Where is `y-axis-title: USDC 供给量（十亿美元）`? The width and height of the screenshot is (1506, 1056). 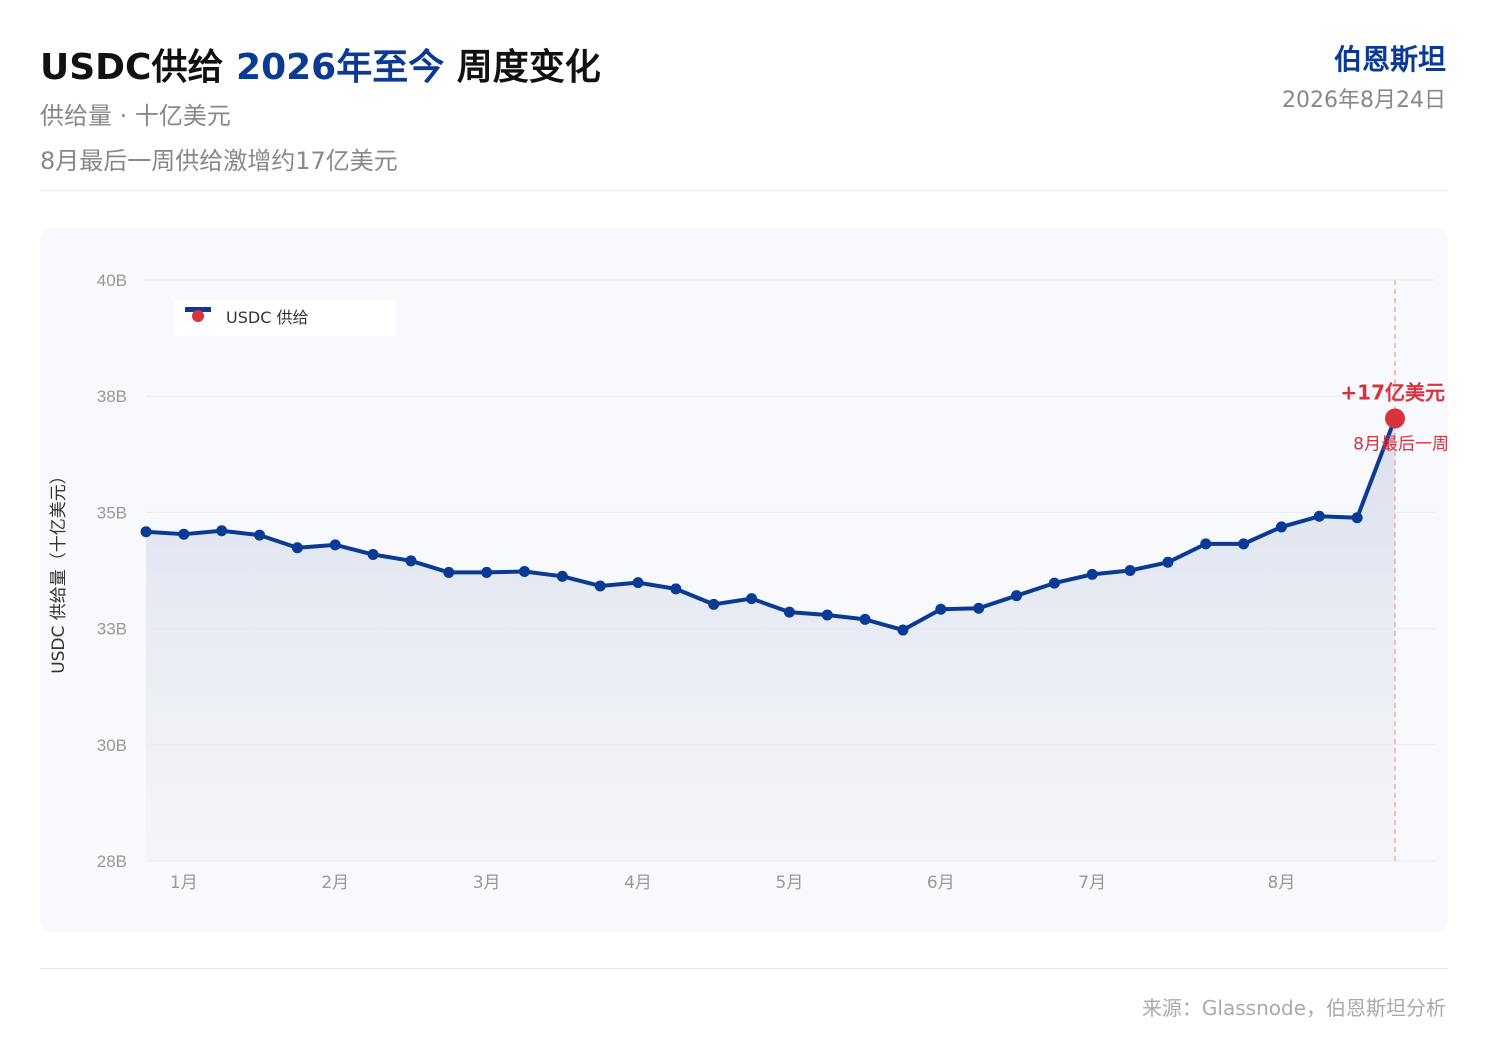
y-axis-title: USDC 供给量（十亿美元） is located at coordinates (59, 570).